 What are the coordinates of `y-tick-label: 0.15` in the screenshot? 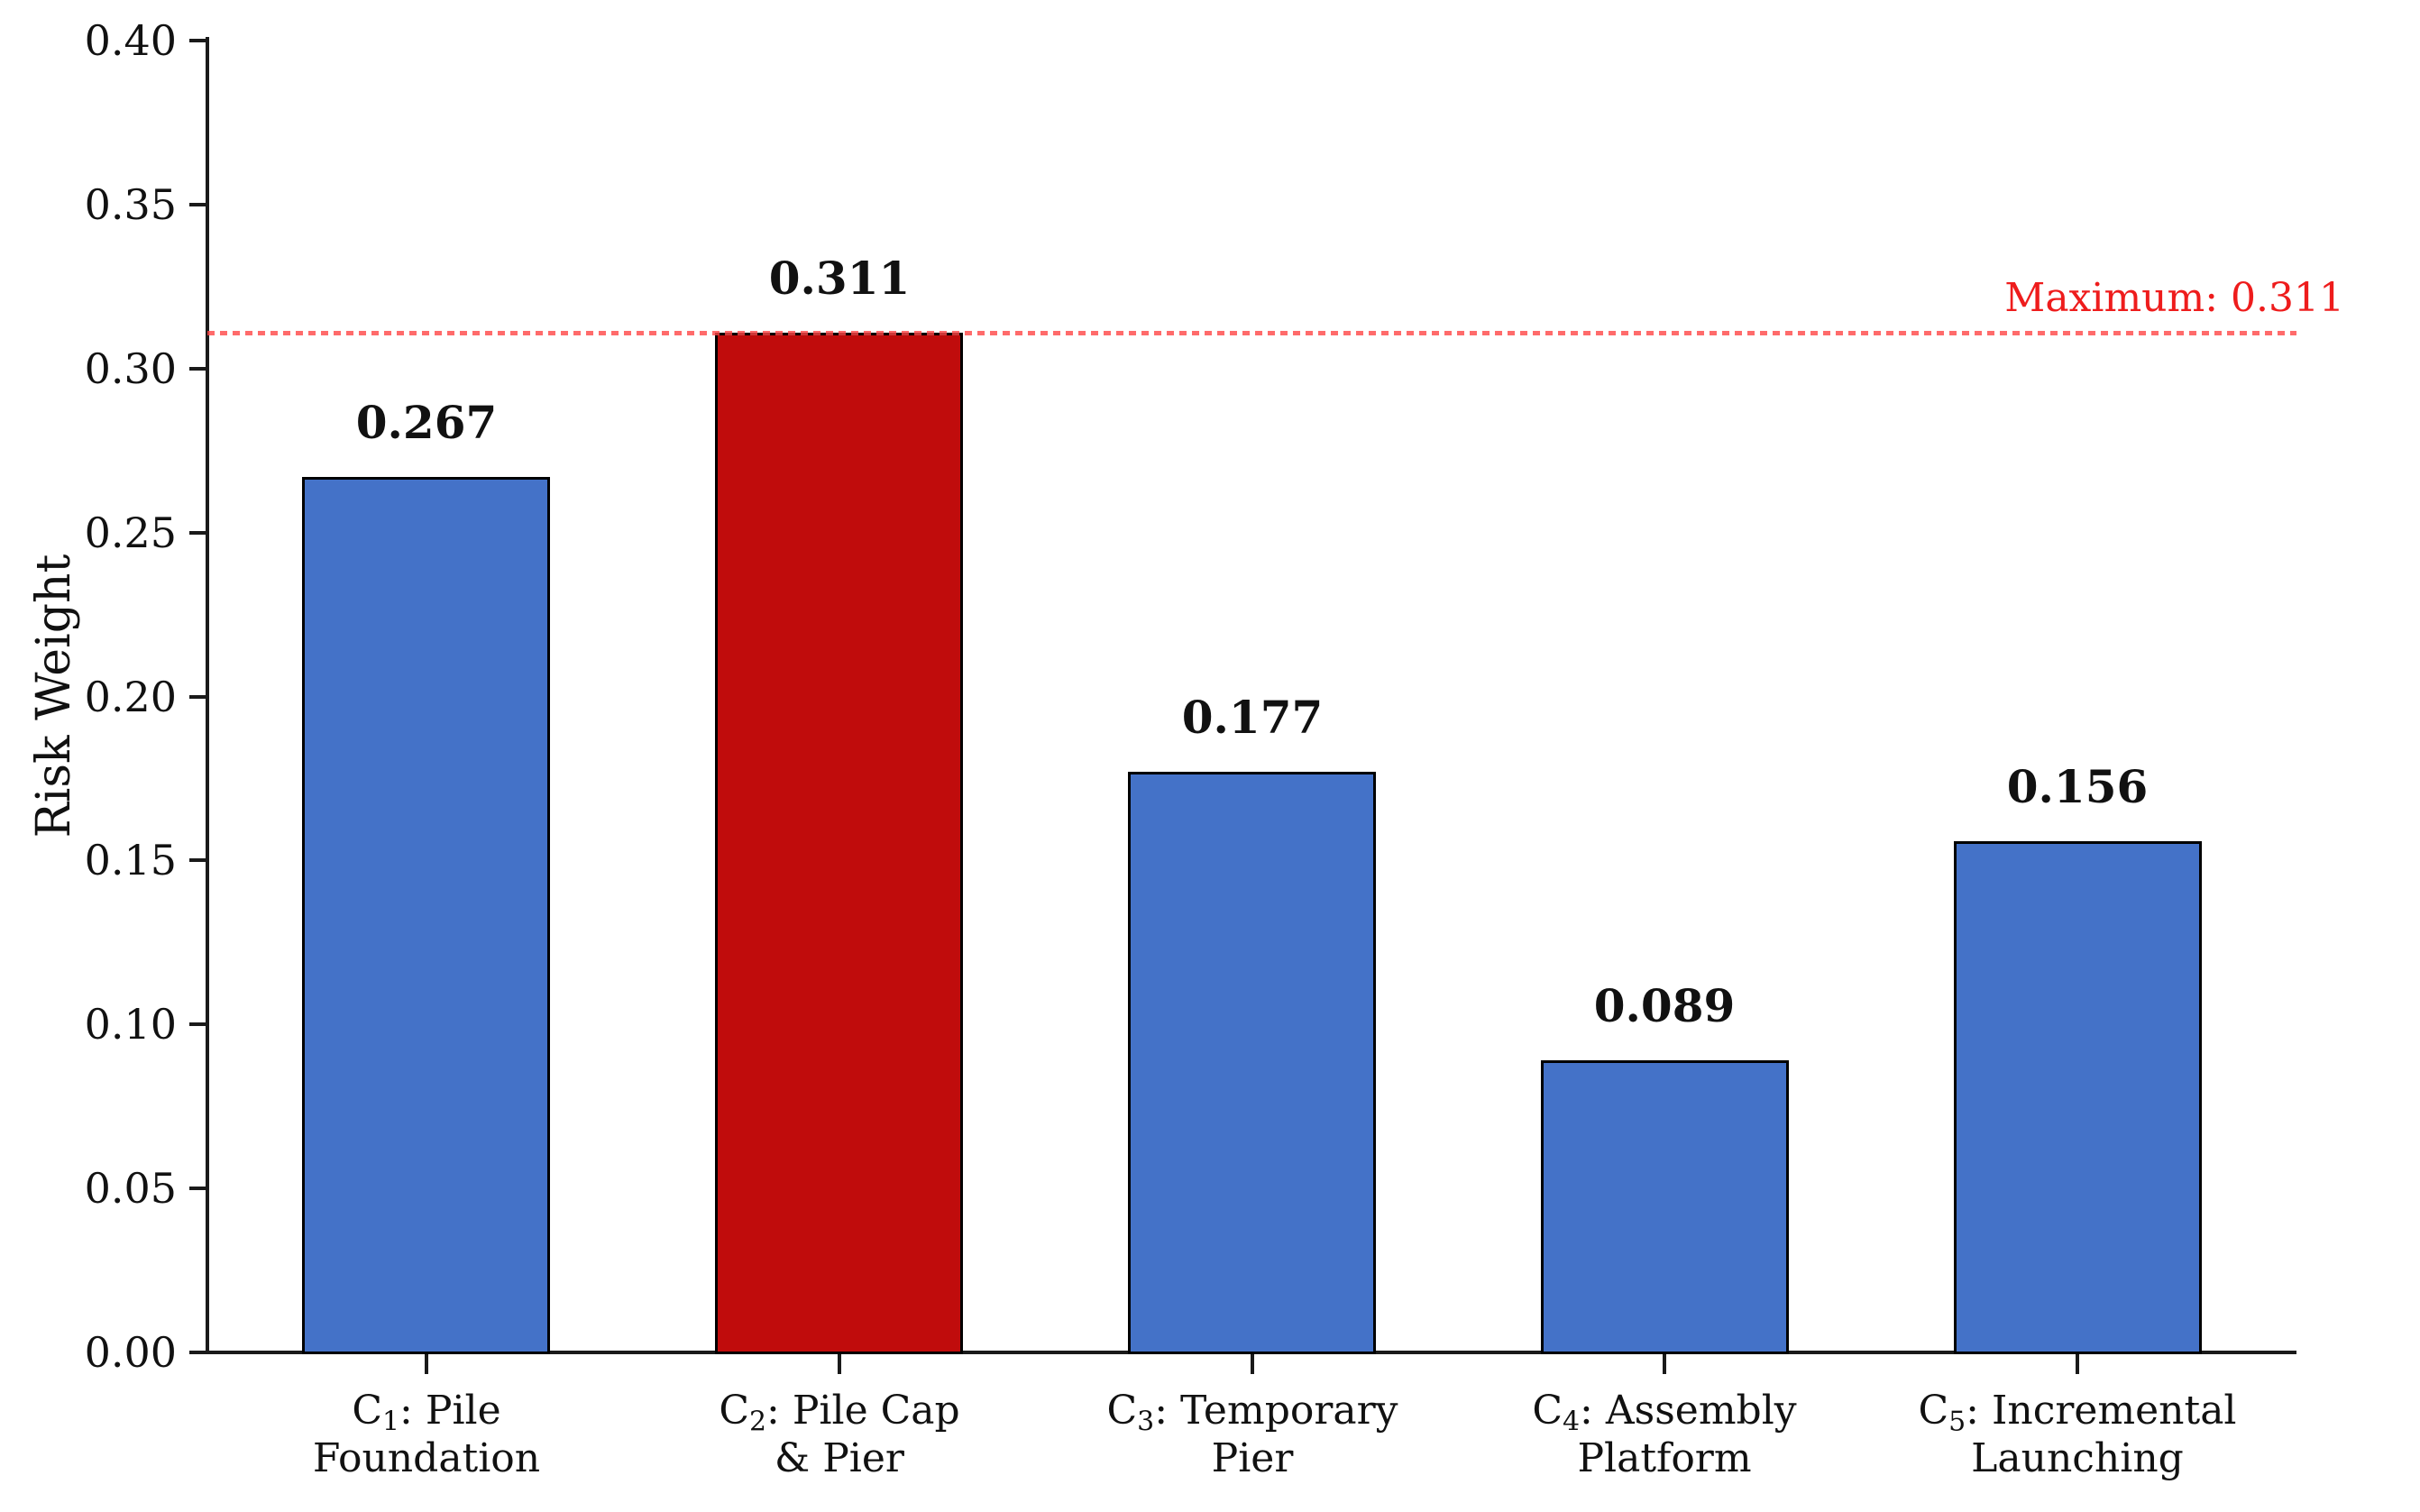 It's located at (130, 860).